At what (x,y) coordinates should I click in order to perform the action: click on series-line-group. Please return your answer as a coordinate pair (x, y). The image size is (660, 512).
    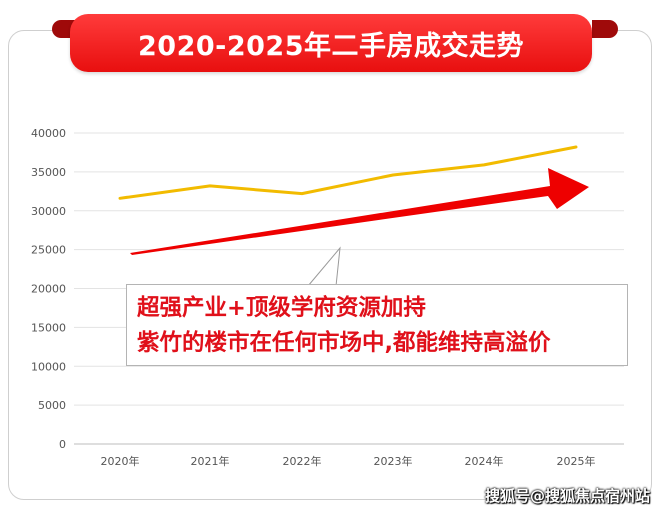
    Looking at the image, I should click on (348, 172).